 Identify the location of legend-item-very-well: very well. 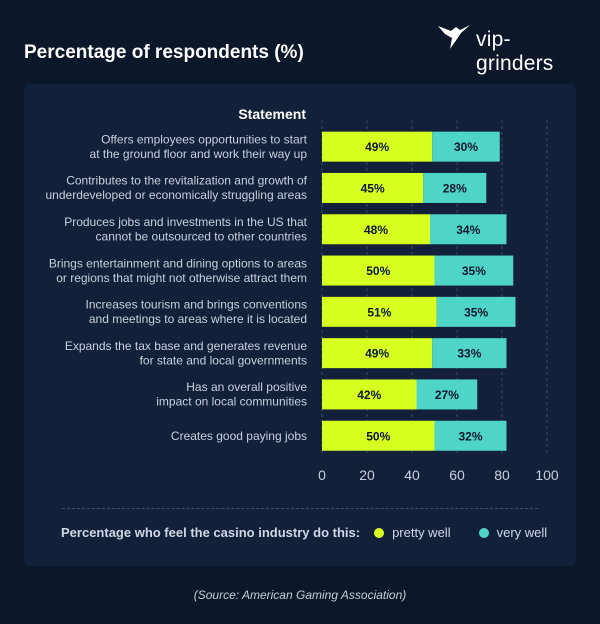
(513, 532).